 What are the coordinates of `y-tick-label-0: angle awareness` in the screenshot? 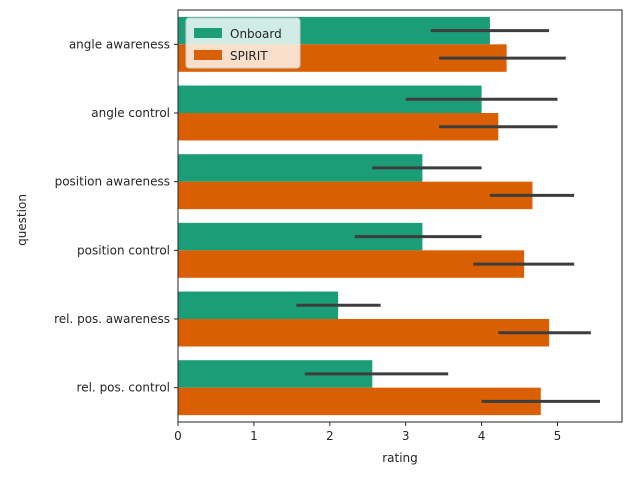 It's located at (119, 44).